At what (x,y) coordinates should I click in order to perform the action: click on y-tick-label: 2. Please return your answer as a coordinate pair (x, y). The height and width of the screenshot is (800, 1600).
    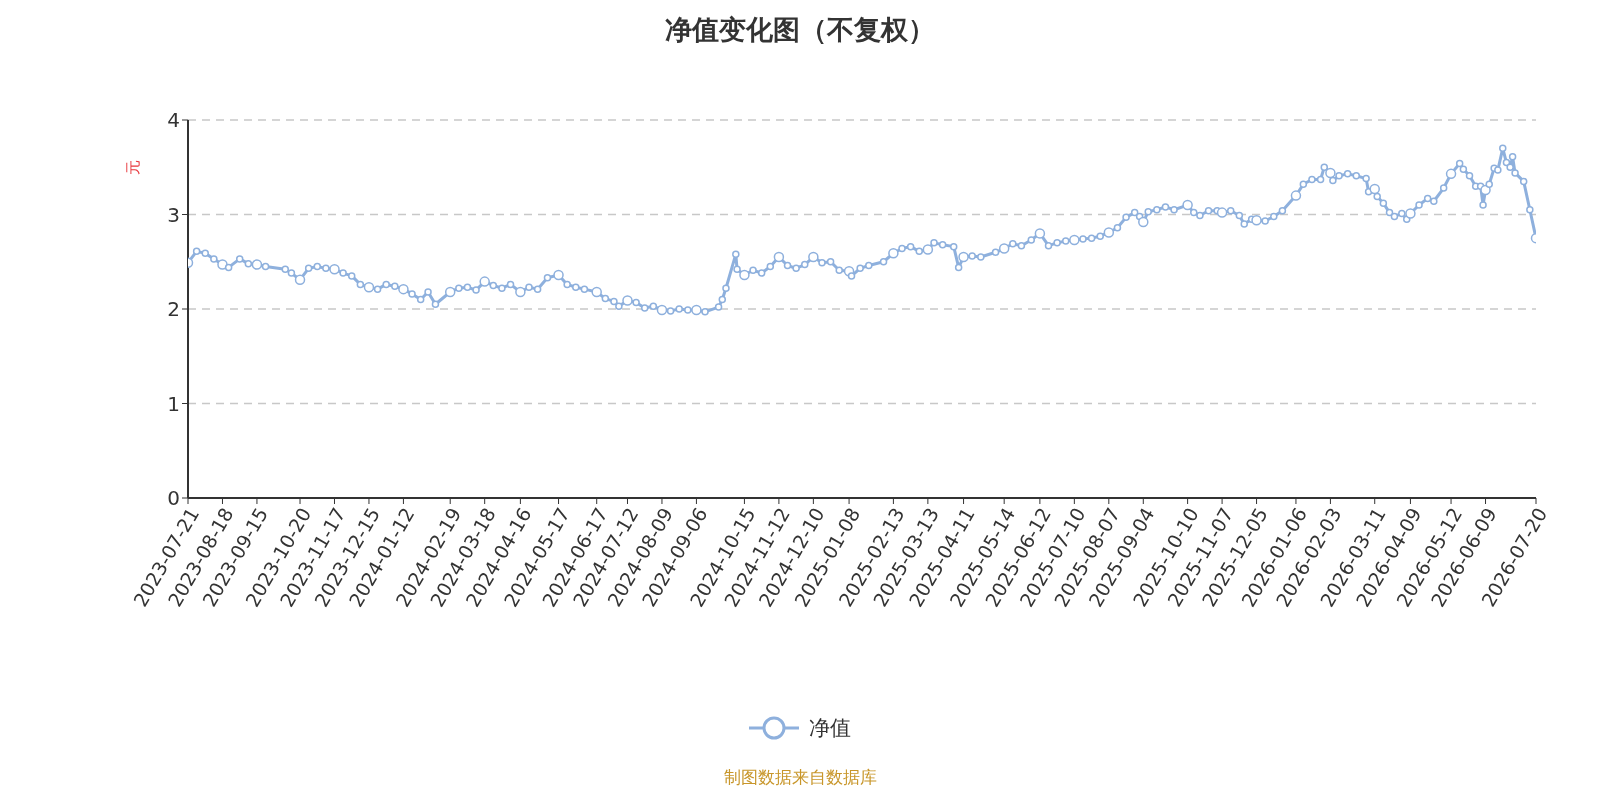
    Looking at the image, I should click on (173, 309).